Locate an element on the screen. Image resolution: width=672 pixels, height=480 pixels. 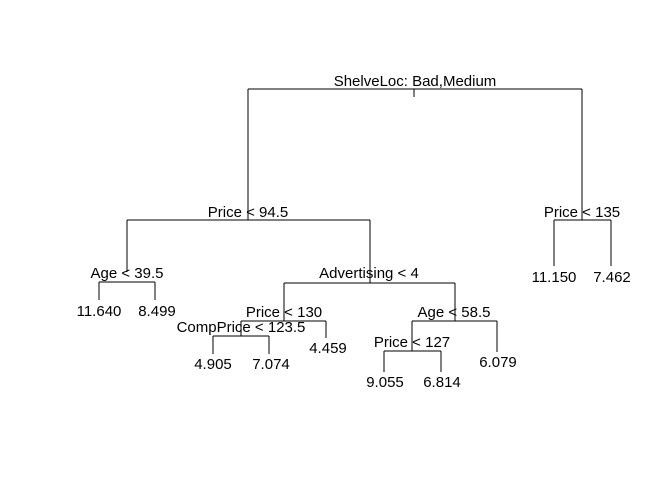
leaf-value: 7.074 is located at coordinates (271, 364).